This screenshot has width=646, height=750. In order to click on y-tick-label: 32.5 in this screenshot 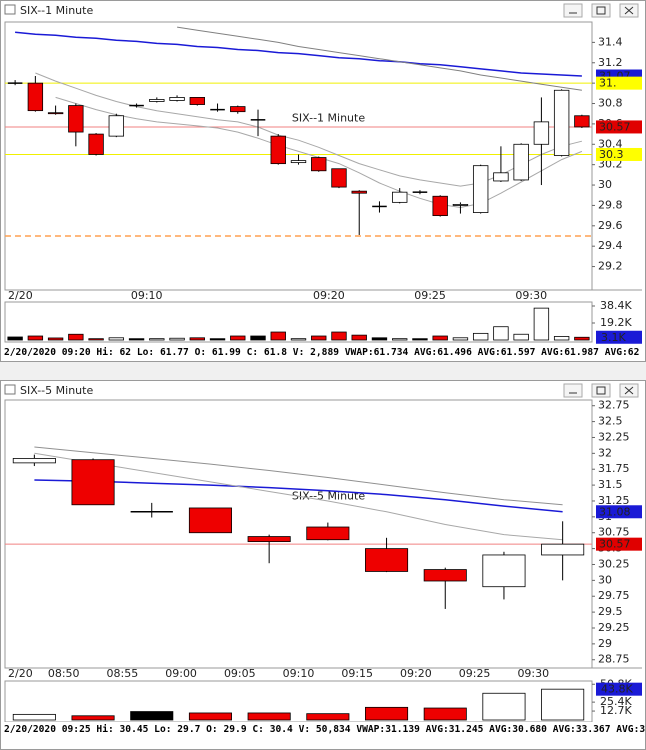, I will do `click(610, 421)`.